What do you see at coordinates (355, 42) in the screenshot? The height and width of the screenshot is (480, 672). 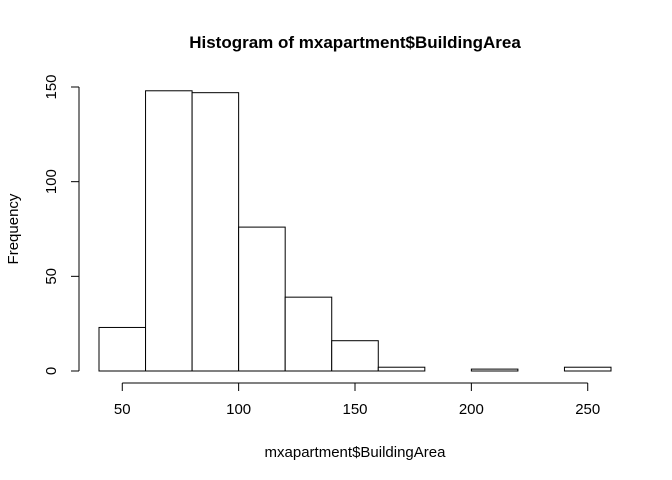 I see `chart-title: Histogram of mxapartment$BuildingArea` at bounding box center [355, 42].